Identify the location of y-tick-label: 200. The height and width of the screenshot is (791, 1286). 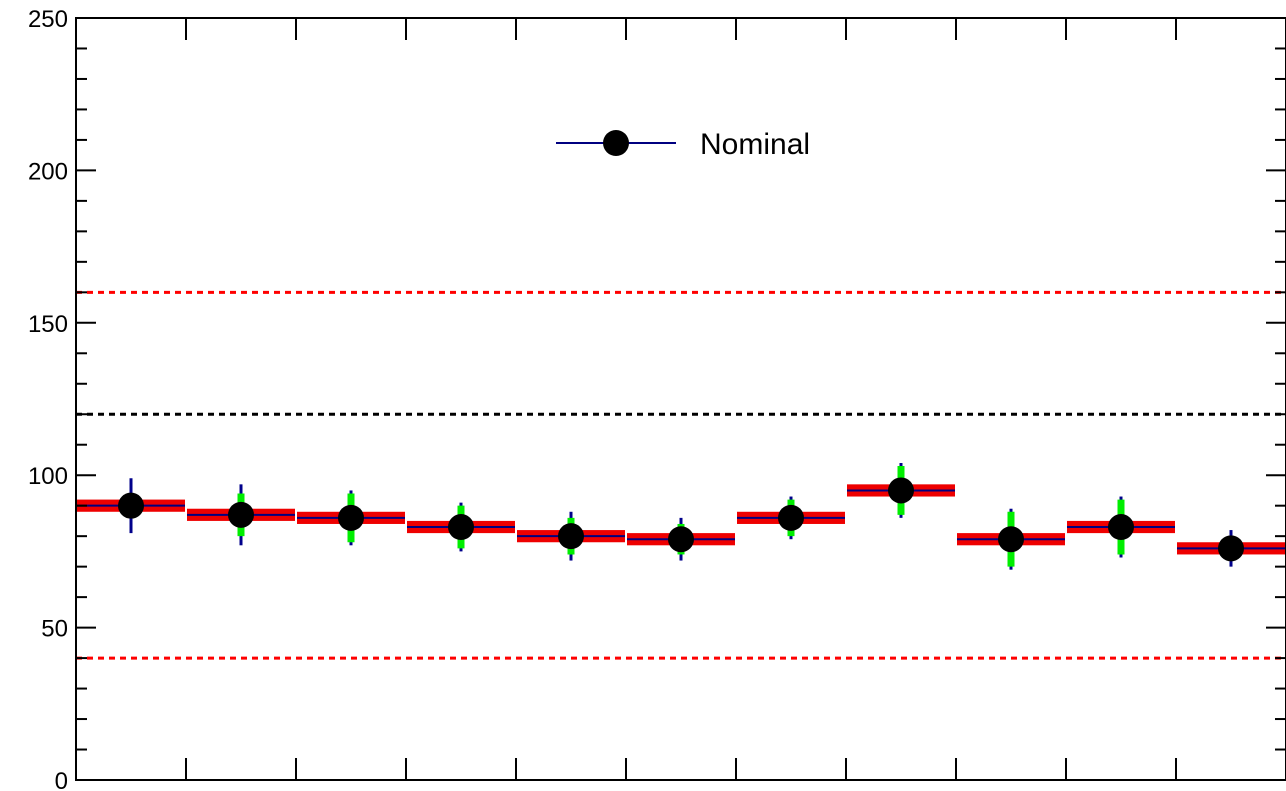
(48, 171).